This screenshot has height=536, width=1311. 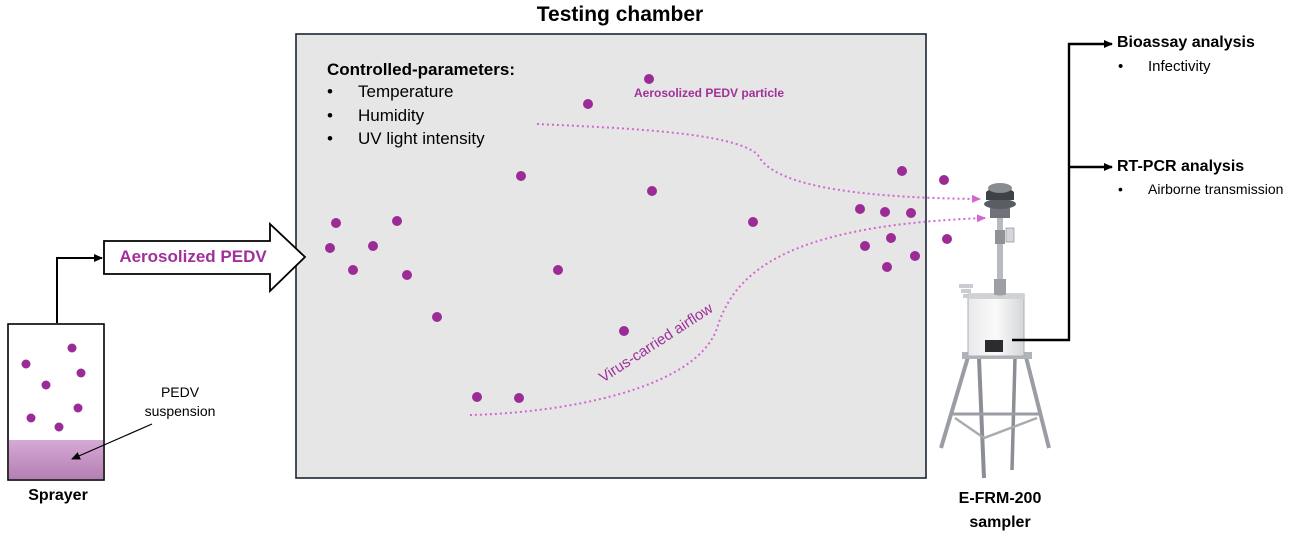 I want to click on rt-pcr-analysis-item: • Airborne transmission, so click(x=1200, y=189).